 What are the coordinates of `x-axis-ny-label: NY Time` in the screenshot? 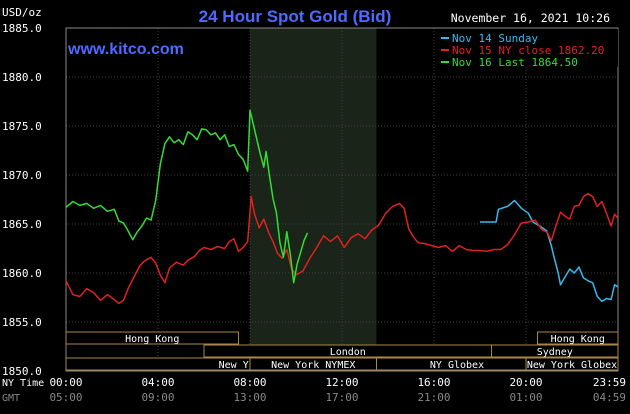 It's located at (23, 383).